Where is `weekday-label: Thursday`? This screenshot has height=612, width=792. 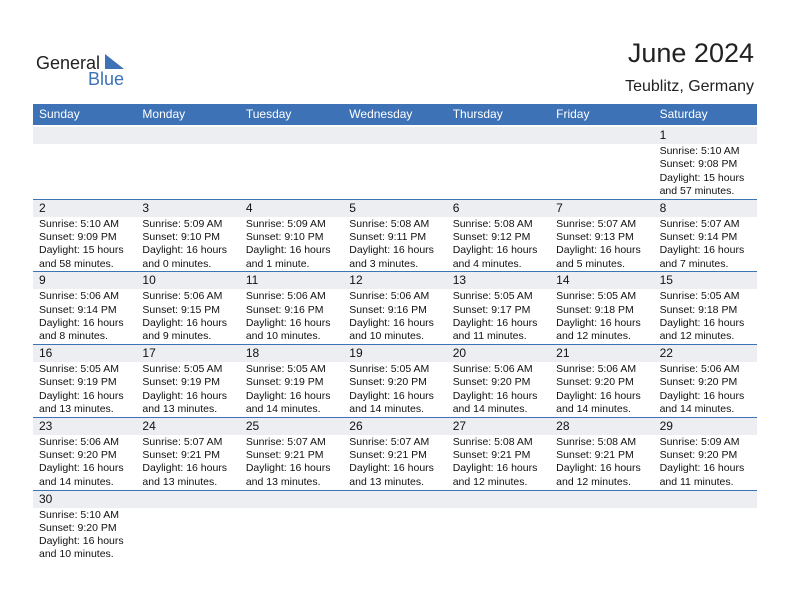
weekday-label: Thursday is located at coordinates (477, 114).